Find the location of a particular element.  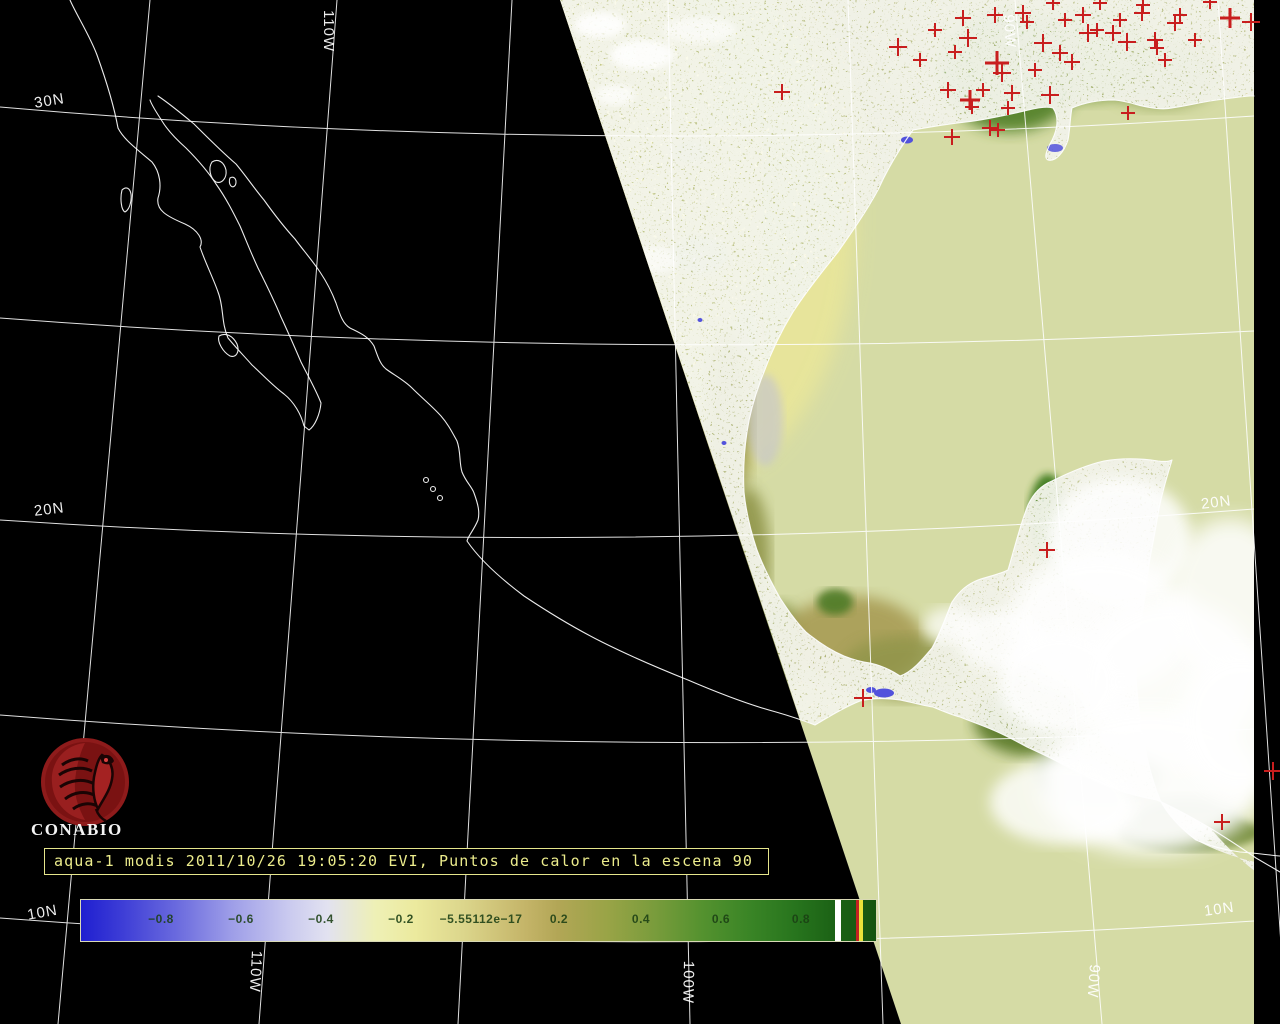

colorbar-tick-label: 0.8 is located at coordinates (801, 919).